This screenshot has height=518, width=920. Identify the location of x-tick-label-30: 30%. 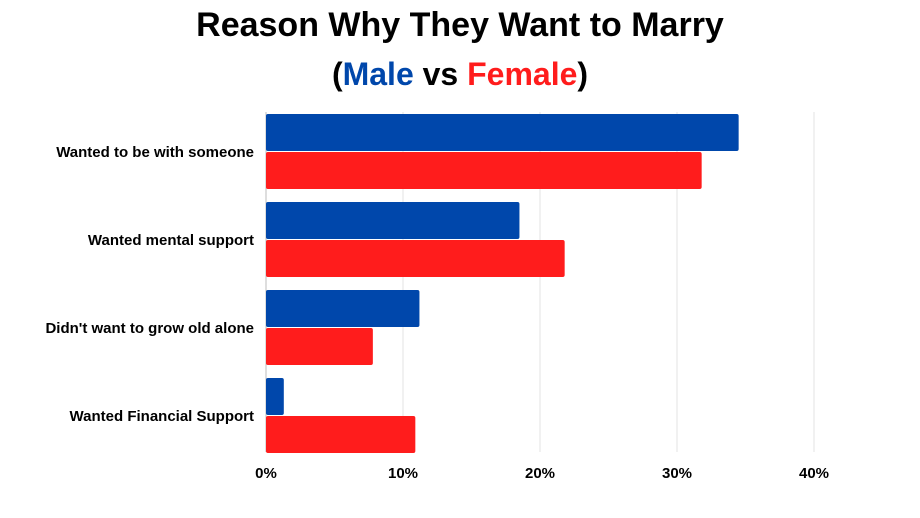
(677, 473).